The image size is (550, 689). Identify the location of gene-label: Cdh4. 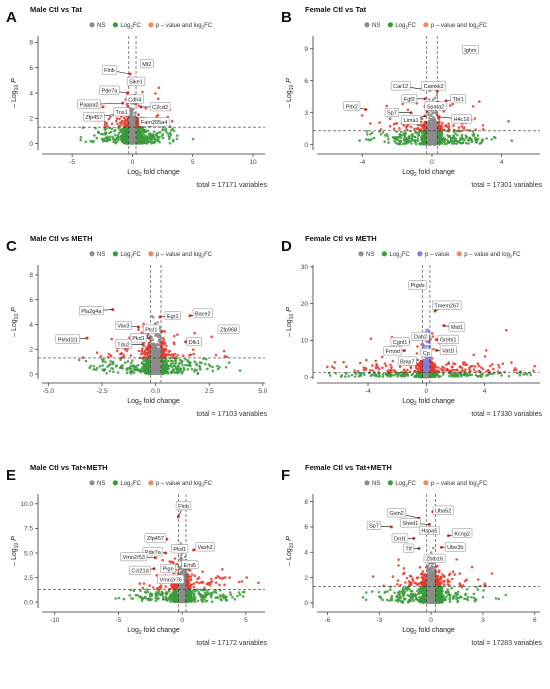
(134, 100).